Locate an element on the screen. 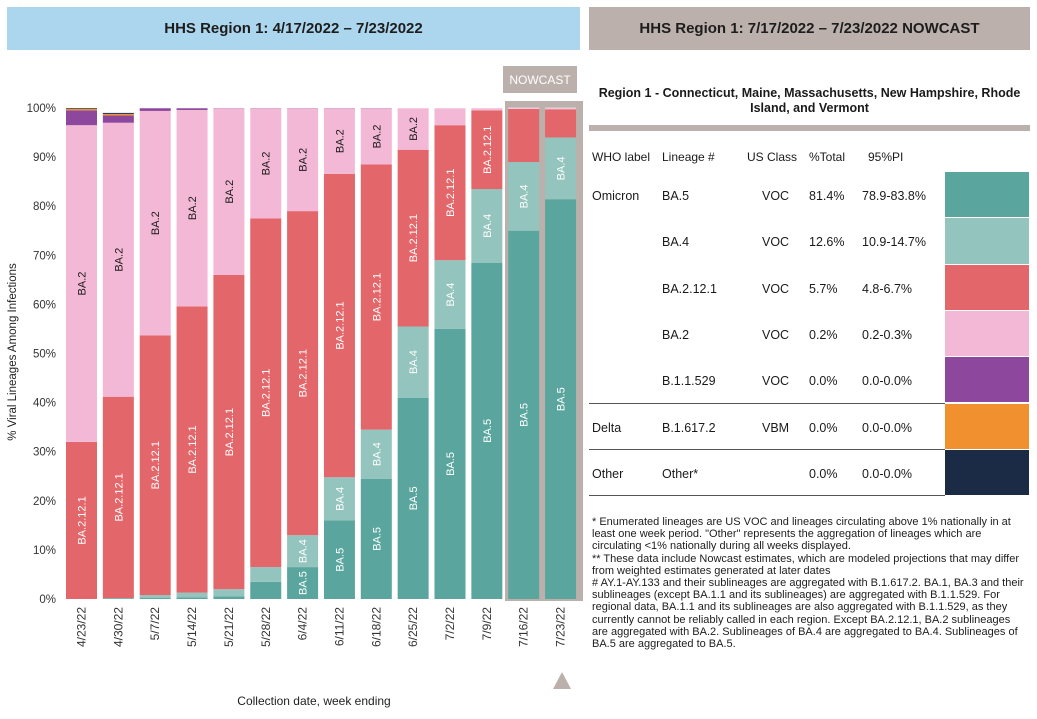  x-axis-label: Collection date, week ending is located at coordinates (313, 701).